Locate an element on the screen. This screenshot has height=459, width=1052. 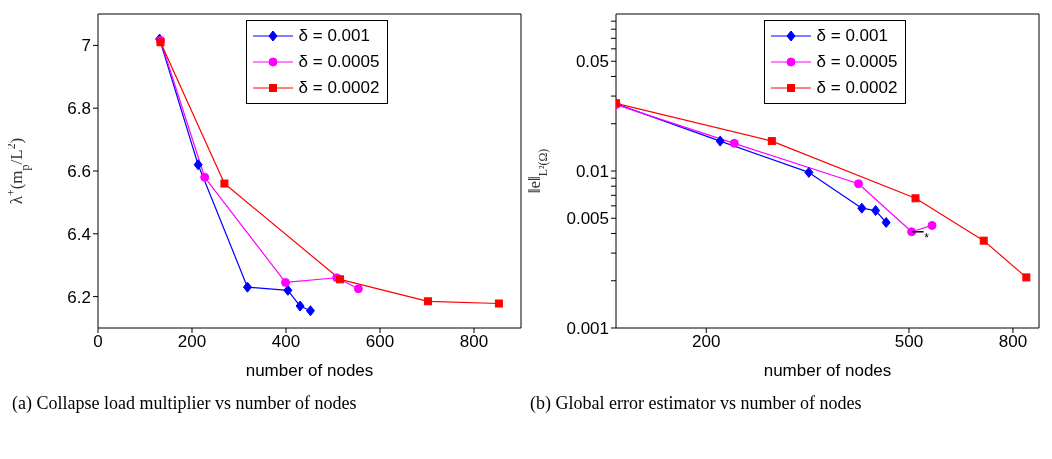
x-tick-label: 0 is located at coordinates (98, 342).